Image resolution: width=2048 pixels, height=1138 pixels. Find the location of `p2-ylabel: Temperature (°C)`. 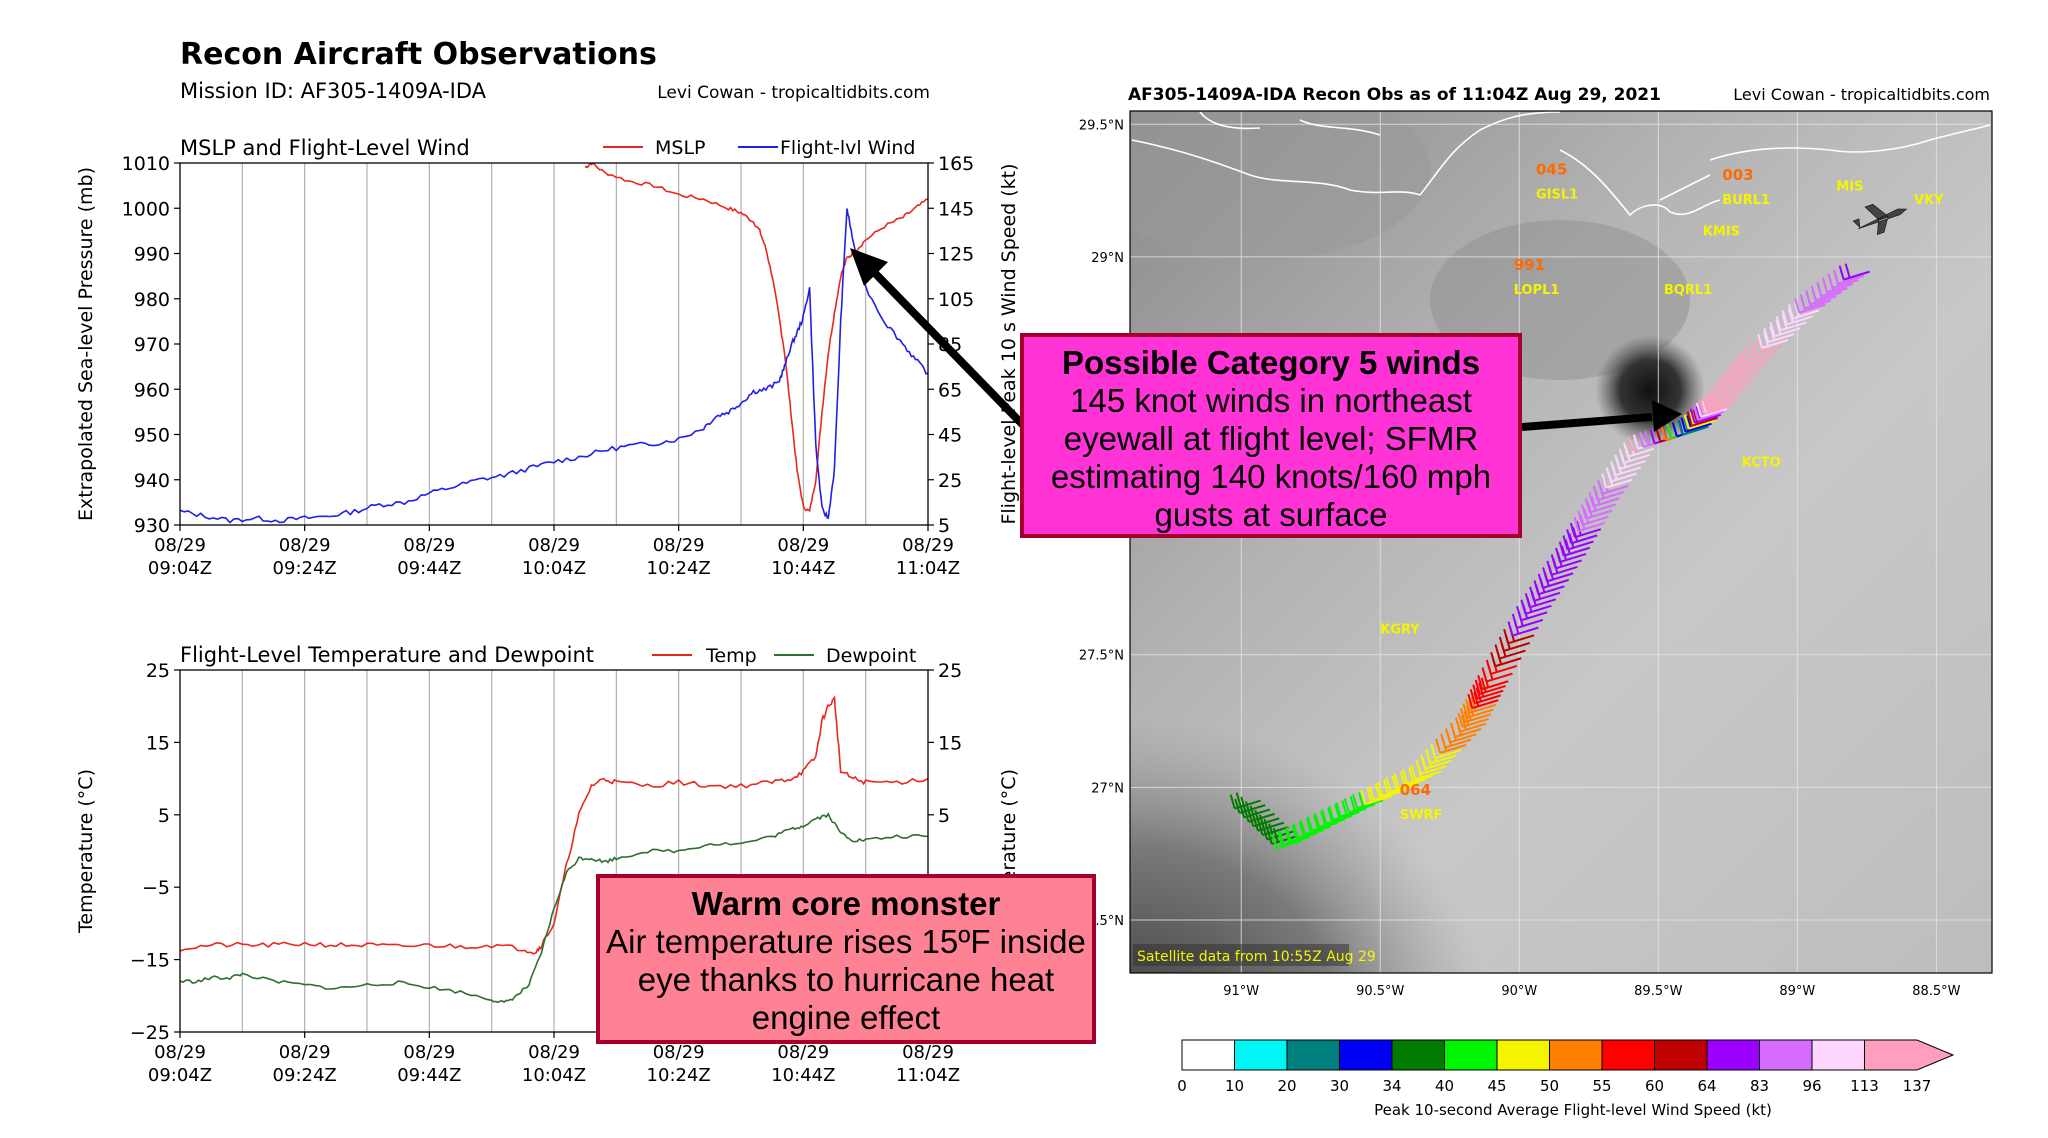

p2-ylabel: Temperature (°C) is located at coordinates (86, 851).